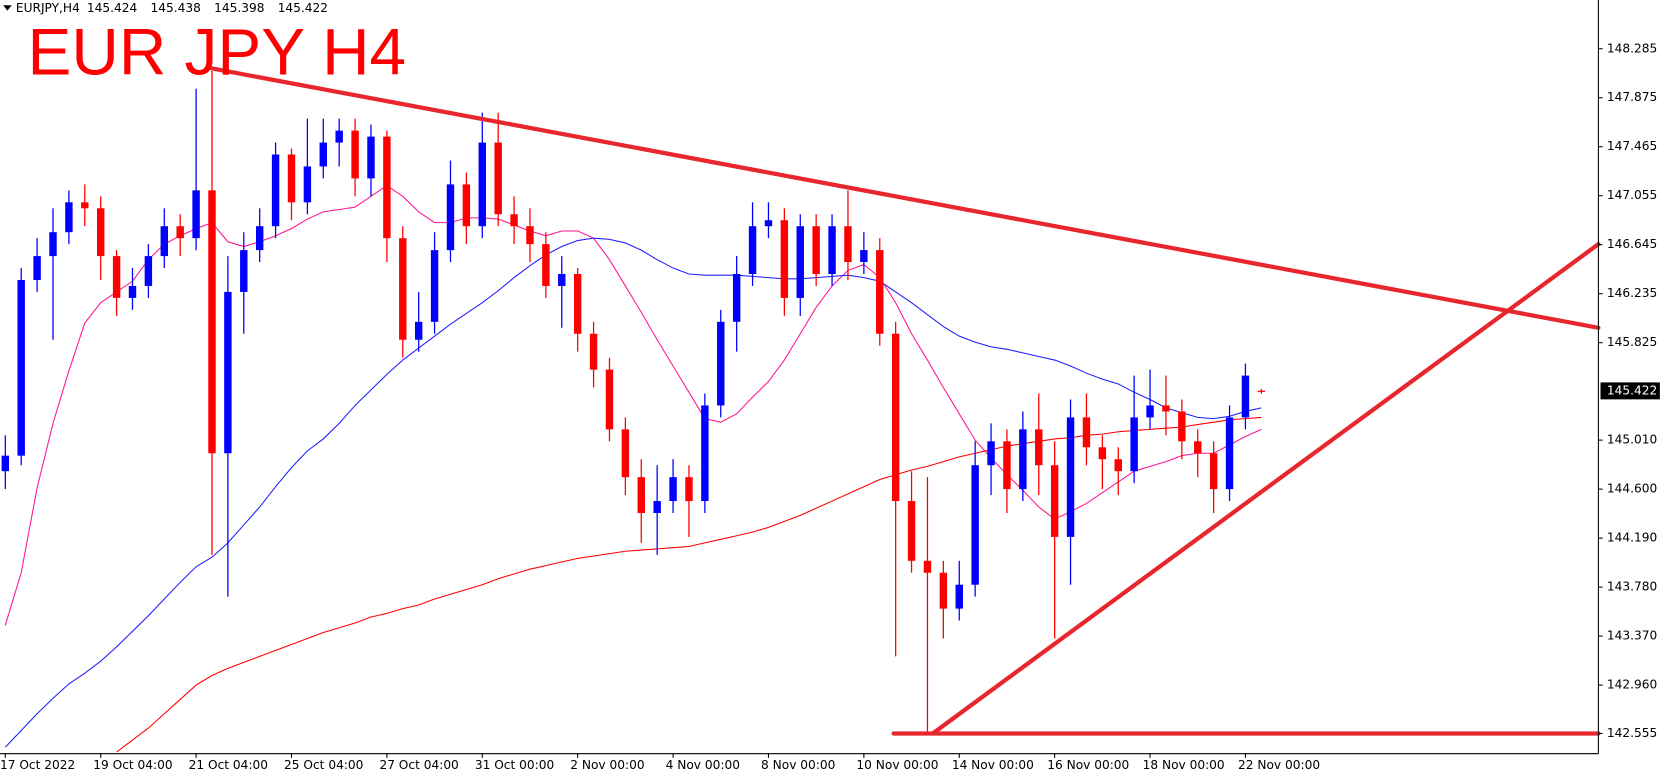 The width and height of the screenshot is (1662, 777). What do you see at coordinates (112, 8) in the screenshot?
I see `header-open: 145.424` at bounding box center [112, 8].